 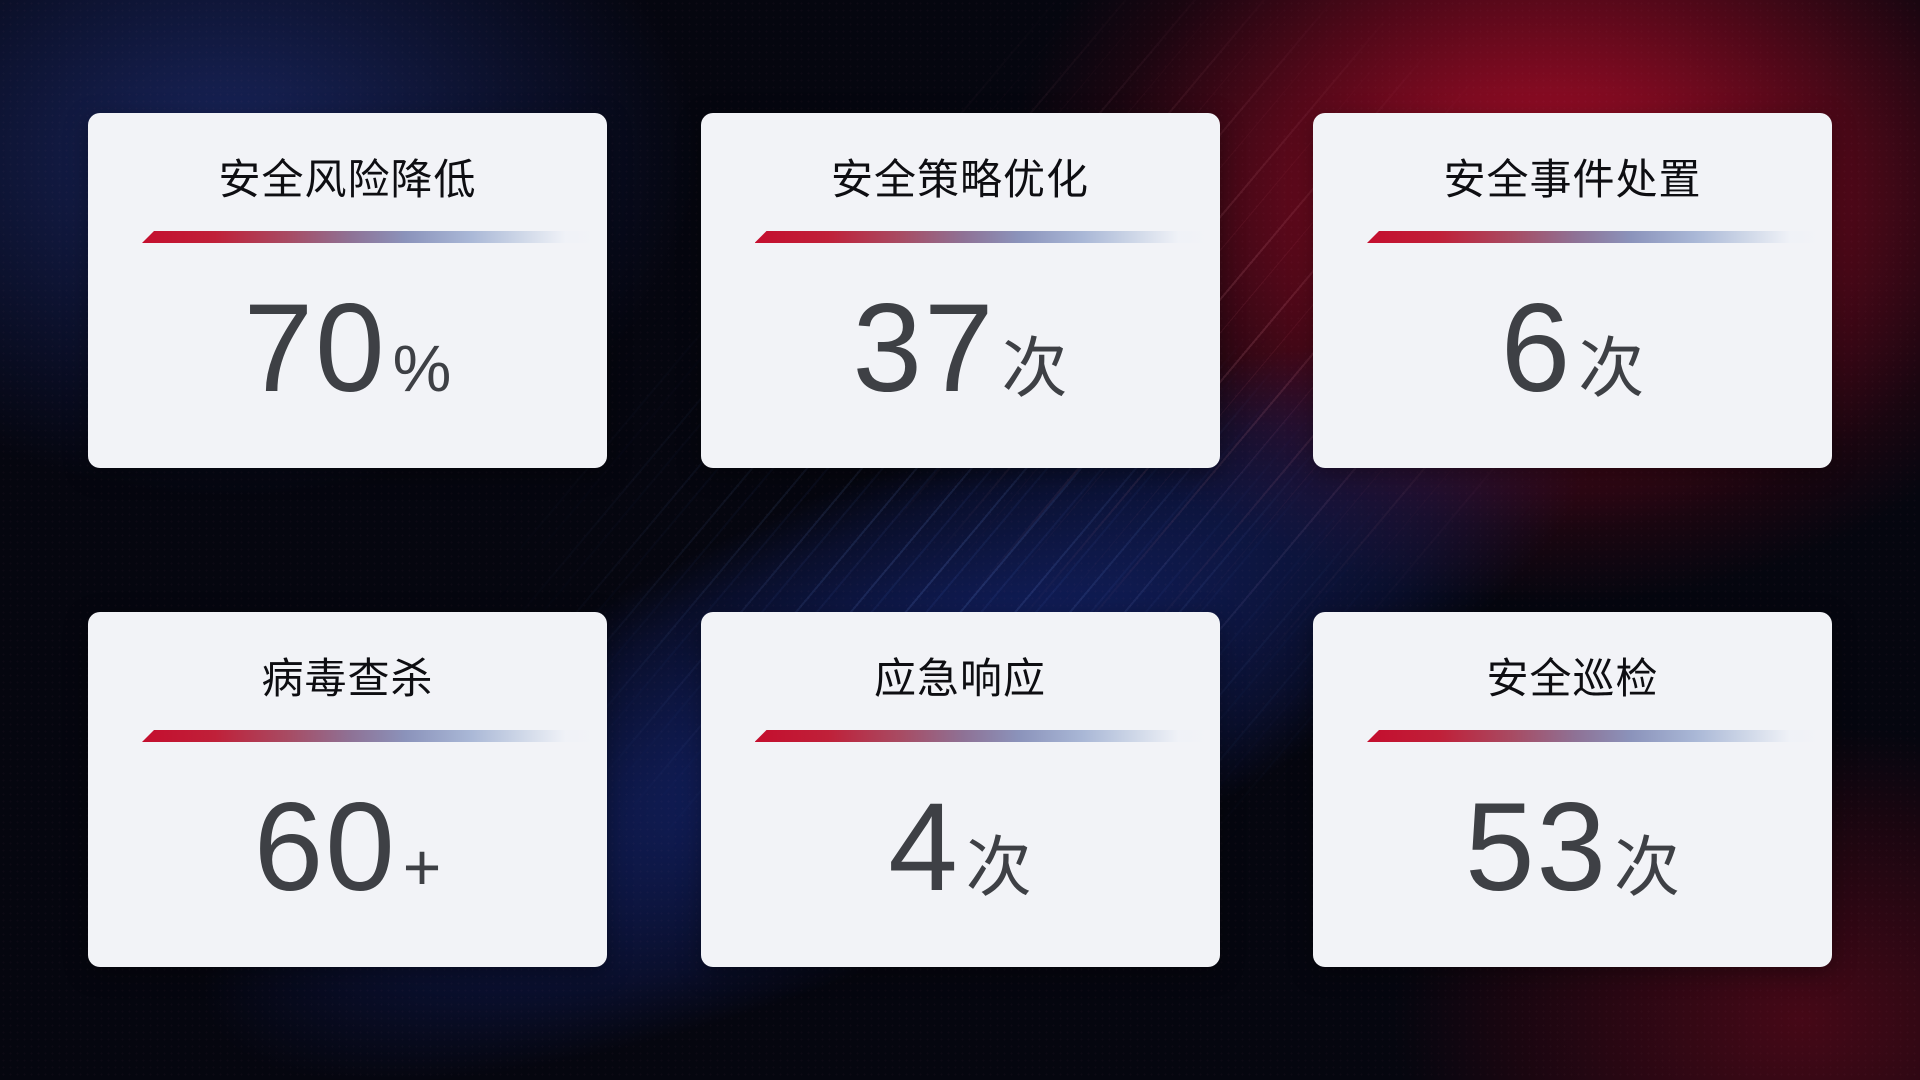 I want to click on stat-card: 安全风险降低 70 %, so click(x=347, y=290).